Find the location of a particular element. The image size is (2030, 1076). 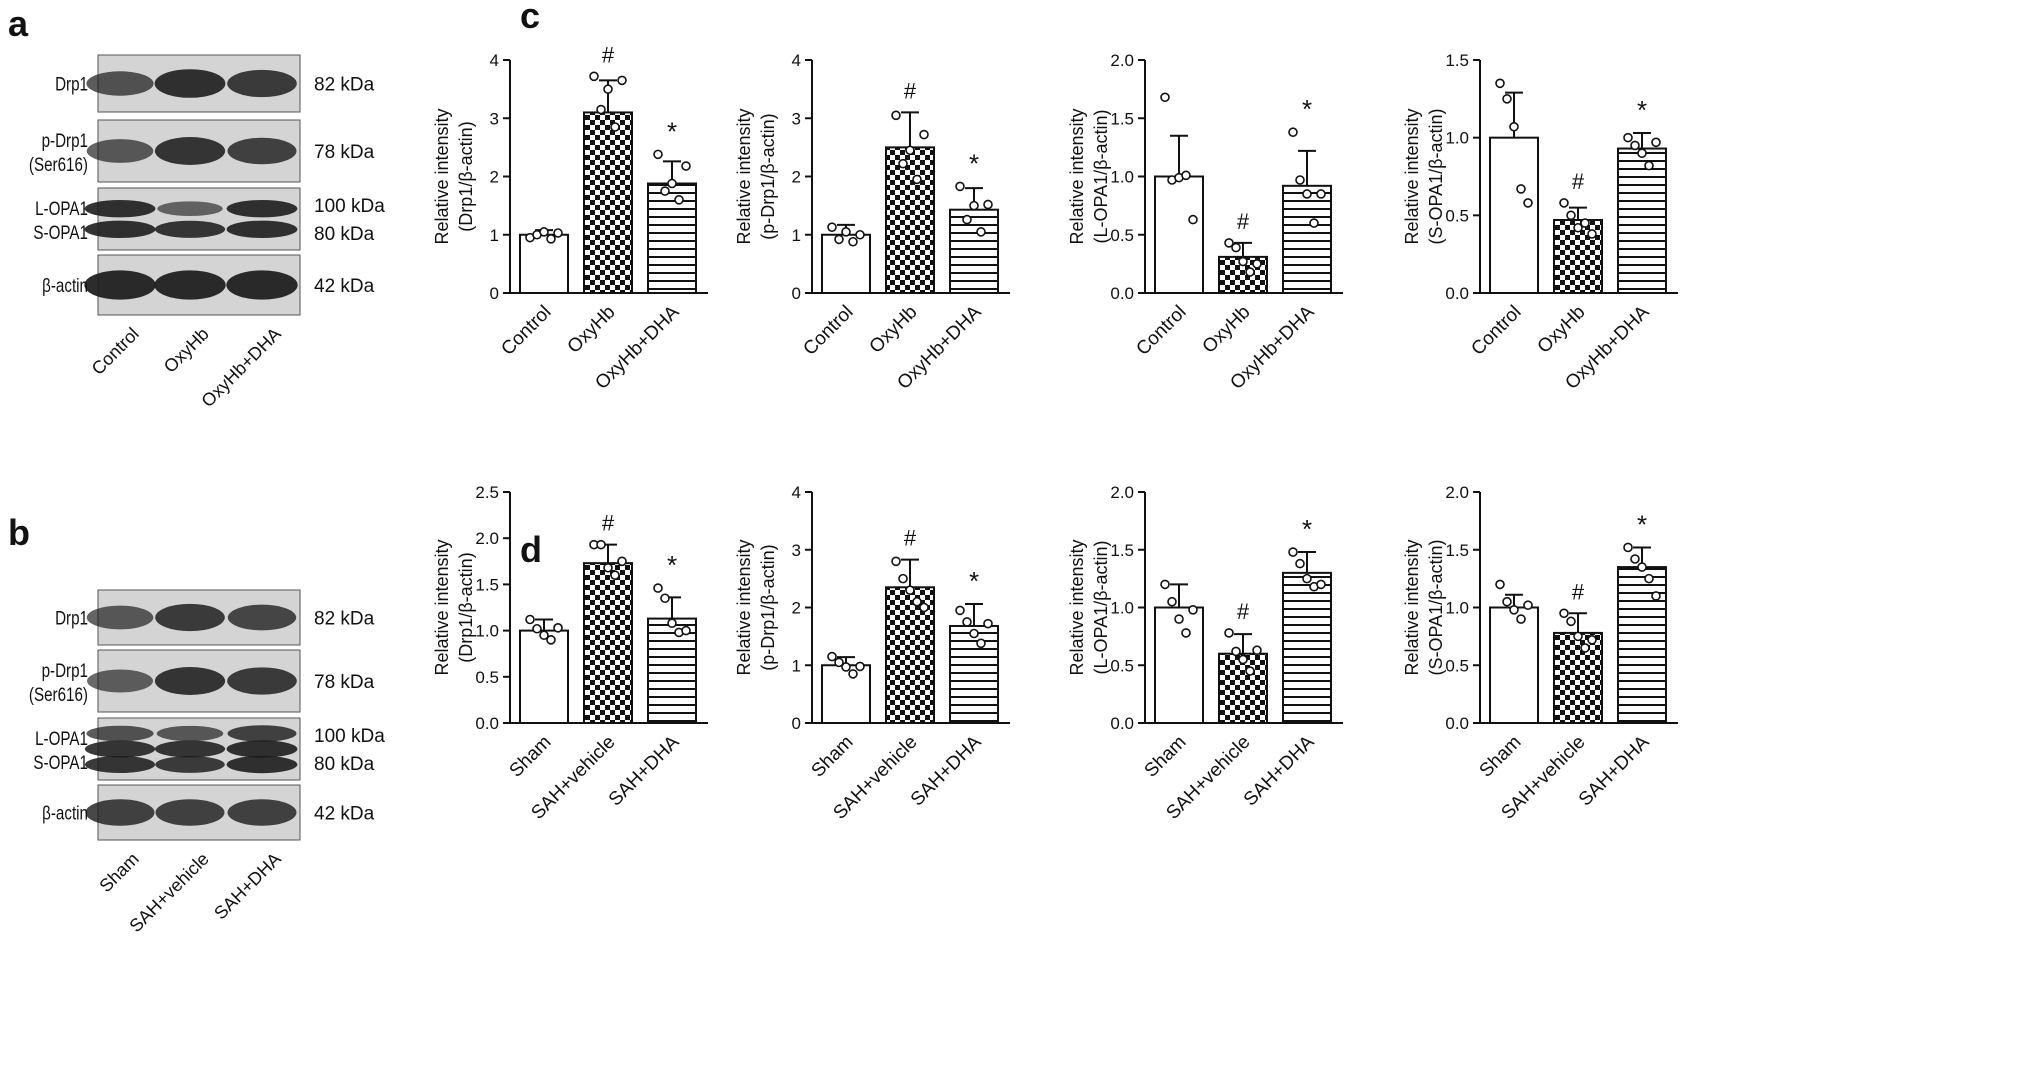

x-tick-label: OxyHb is located at coordinates (1562, 330).